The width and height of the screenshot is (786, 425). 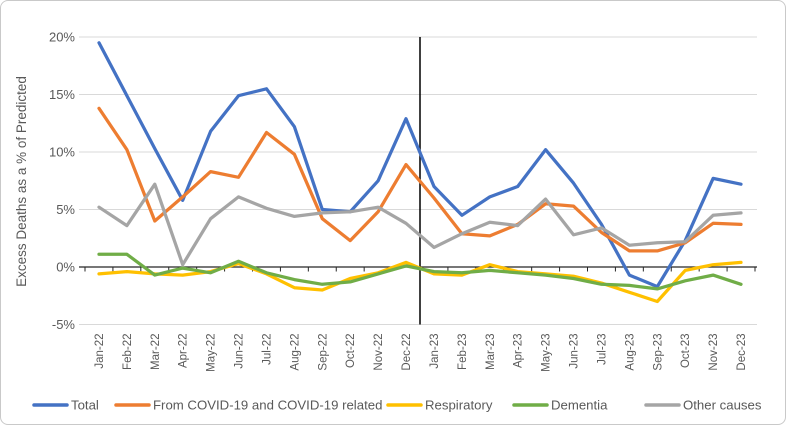 I want to click on x-tick-label: Jul-22, so click(x=267, y=349).